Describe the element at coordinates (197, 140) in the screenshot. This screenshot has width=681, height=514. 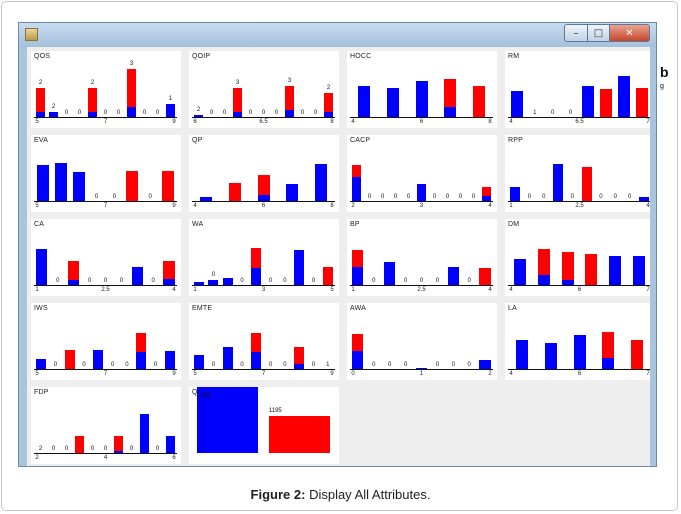
I see `chart-title: QP` at that location.